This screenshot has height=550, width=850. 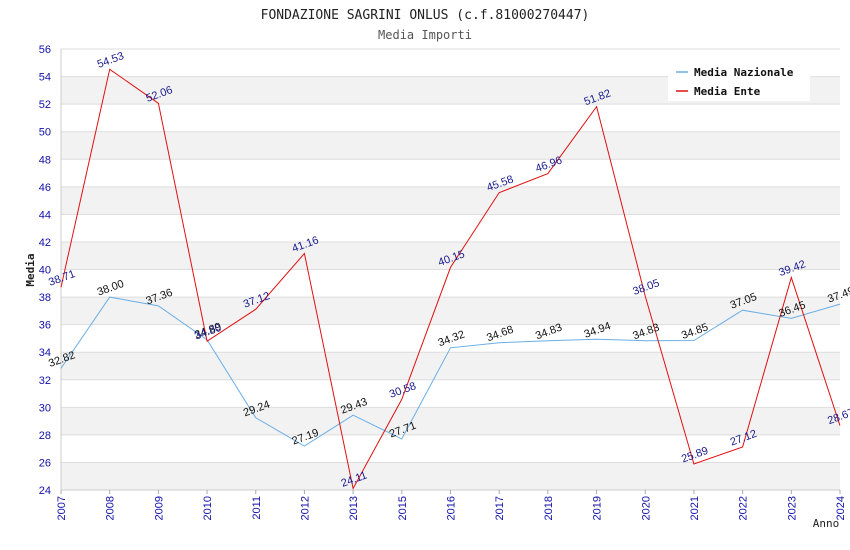 I want to click on legend: Media Nazionale Media Ente, so click(x=739, y=80).